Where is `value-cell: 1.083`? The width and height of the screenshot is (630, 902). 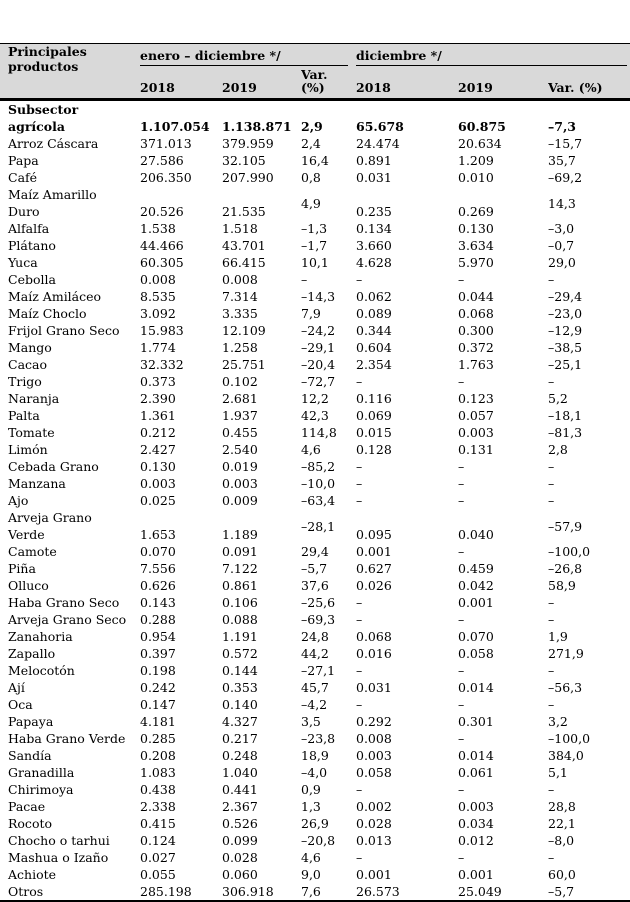
value-cell: 1.083 is located at coordinates (158, 772).